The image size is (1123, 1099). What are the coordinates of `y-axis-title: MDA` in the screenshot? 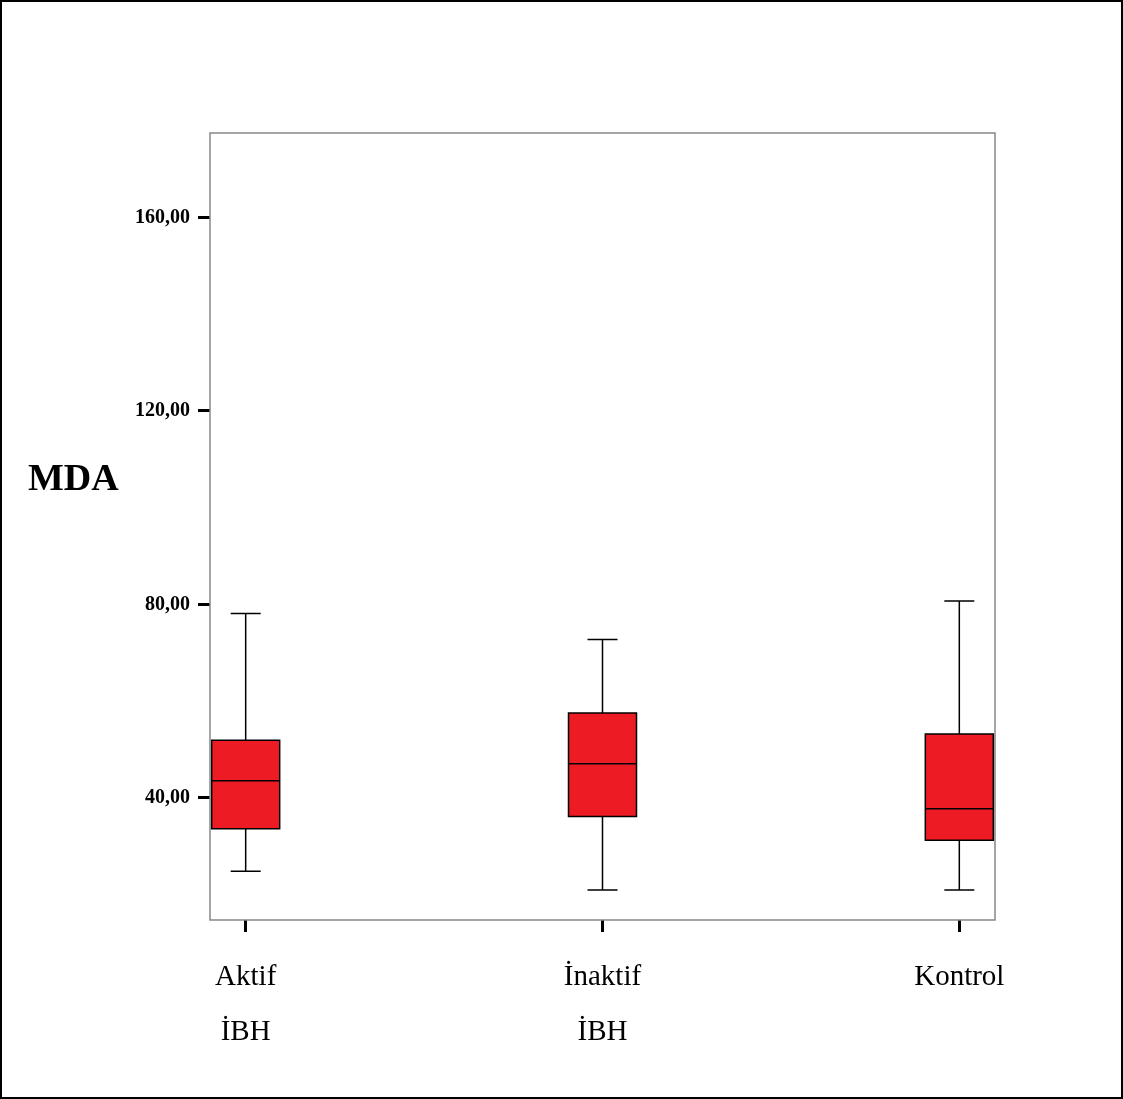 It's located at (74, 476).